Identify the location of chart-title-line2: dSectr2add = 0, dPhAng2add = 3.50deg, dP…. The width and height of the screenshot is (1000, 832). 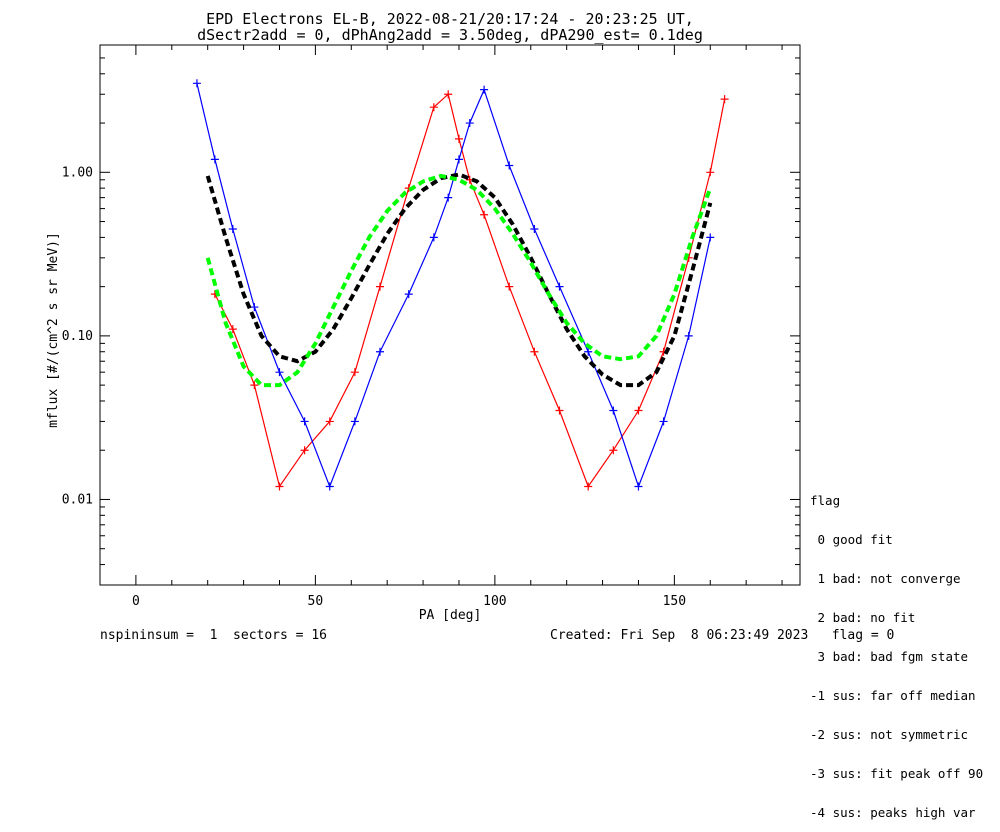
(450, 35).